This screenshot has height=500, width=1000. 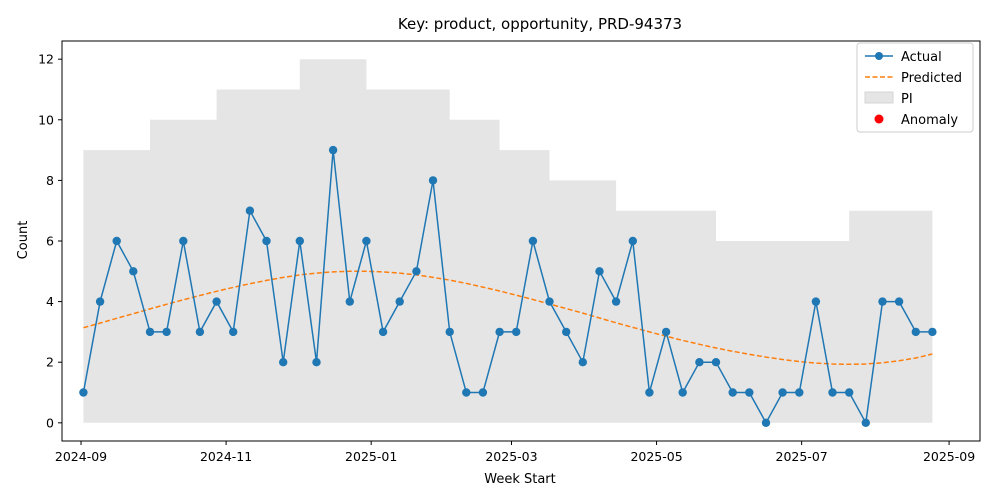 I want to click on x-tick-label: 2025-03, so click(x=511, y=456).